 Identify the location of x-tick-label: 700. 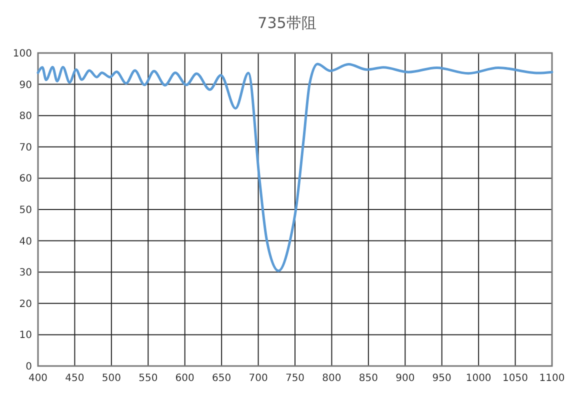
(258, 378).